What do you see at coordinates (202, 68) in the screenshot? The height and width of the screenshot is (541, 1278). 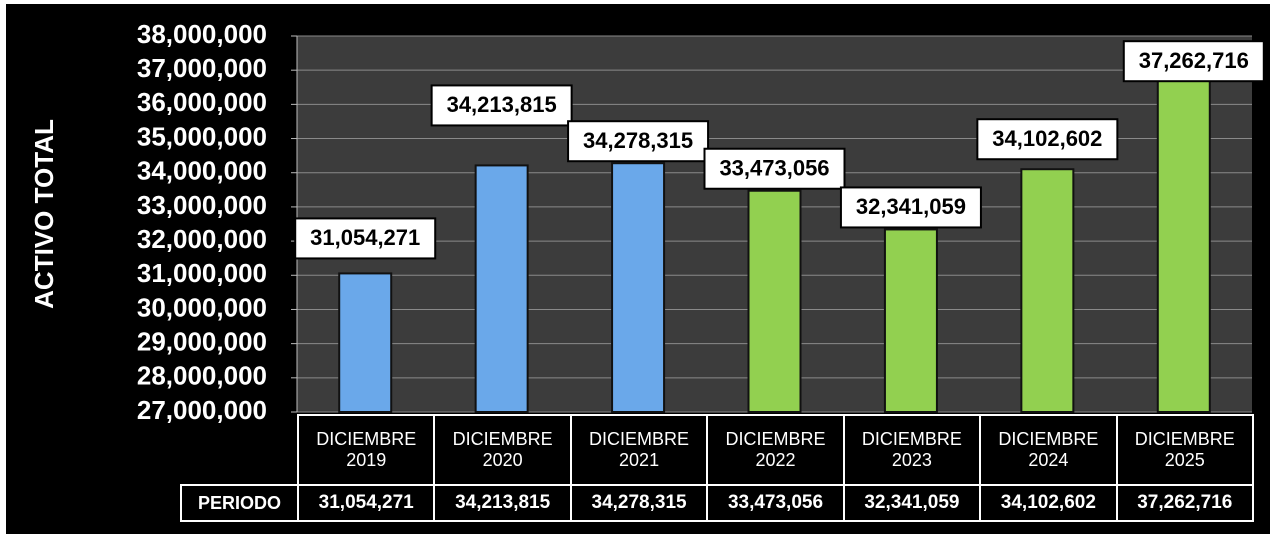 I see `y-tick-label: 37,000,000` at bounding box center [202, 68].